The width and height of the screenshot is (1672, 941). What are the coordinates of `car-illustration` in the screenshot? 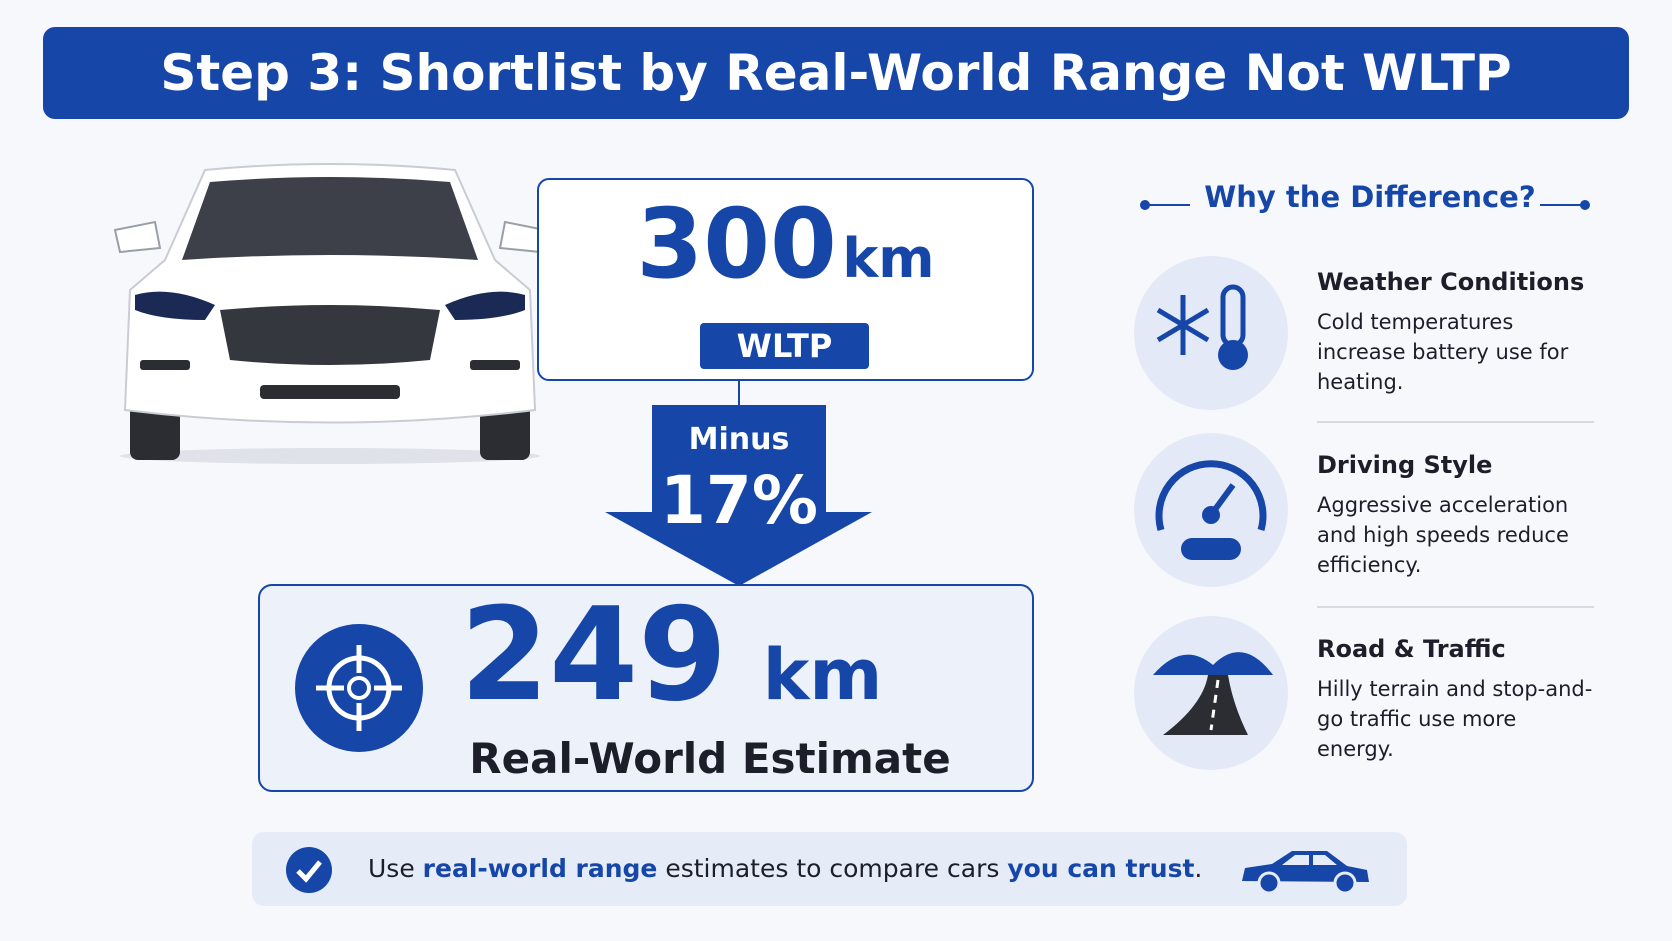 It's located at (330, 313).